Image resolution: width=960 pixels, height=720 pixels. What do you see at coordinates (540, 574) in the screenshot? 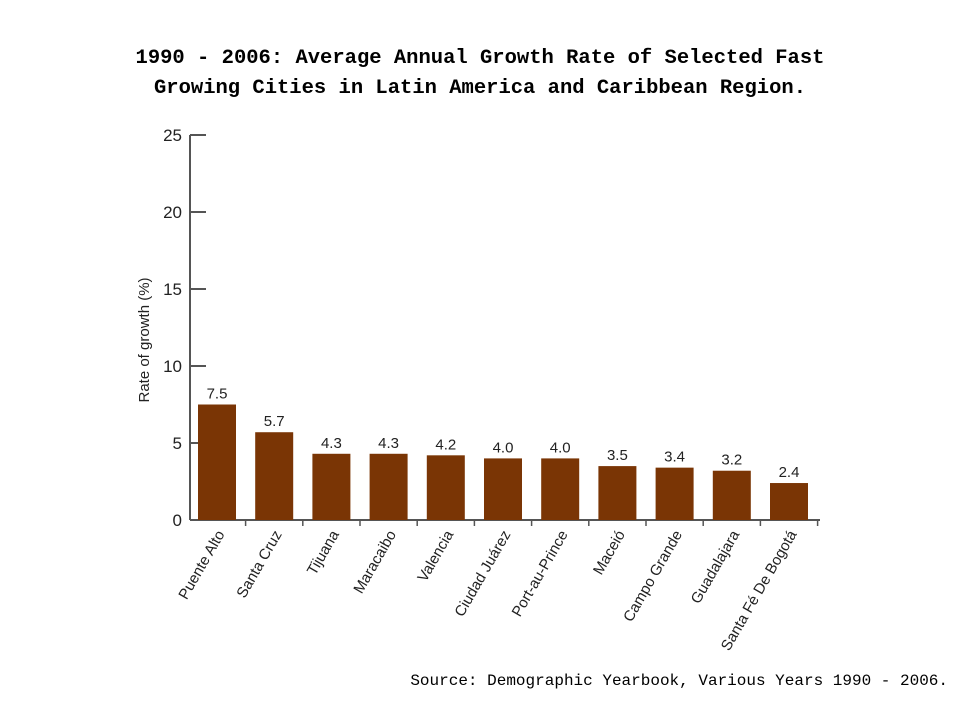
I see `x-tick-label: Port-au-Prince` at bounding box center [540, 574].